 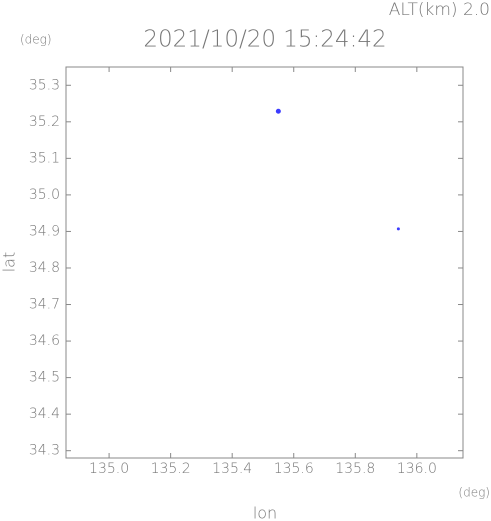 I want to click on y-tick-label: 35.3, so click(x=44, y=85).